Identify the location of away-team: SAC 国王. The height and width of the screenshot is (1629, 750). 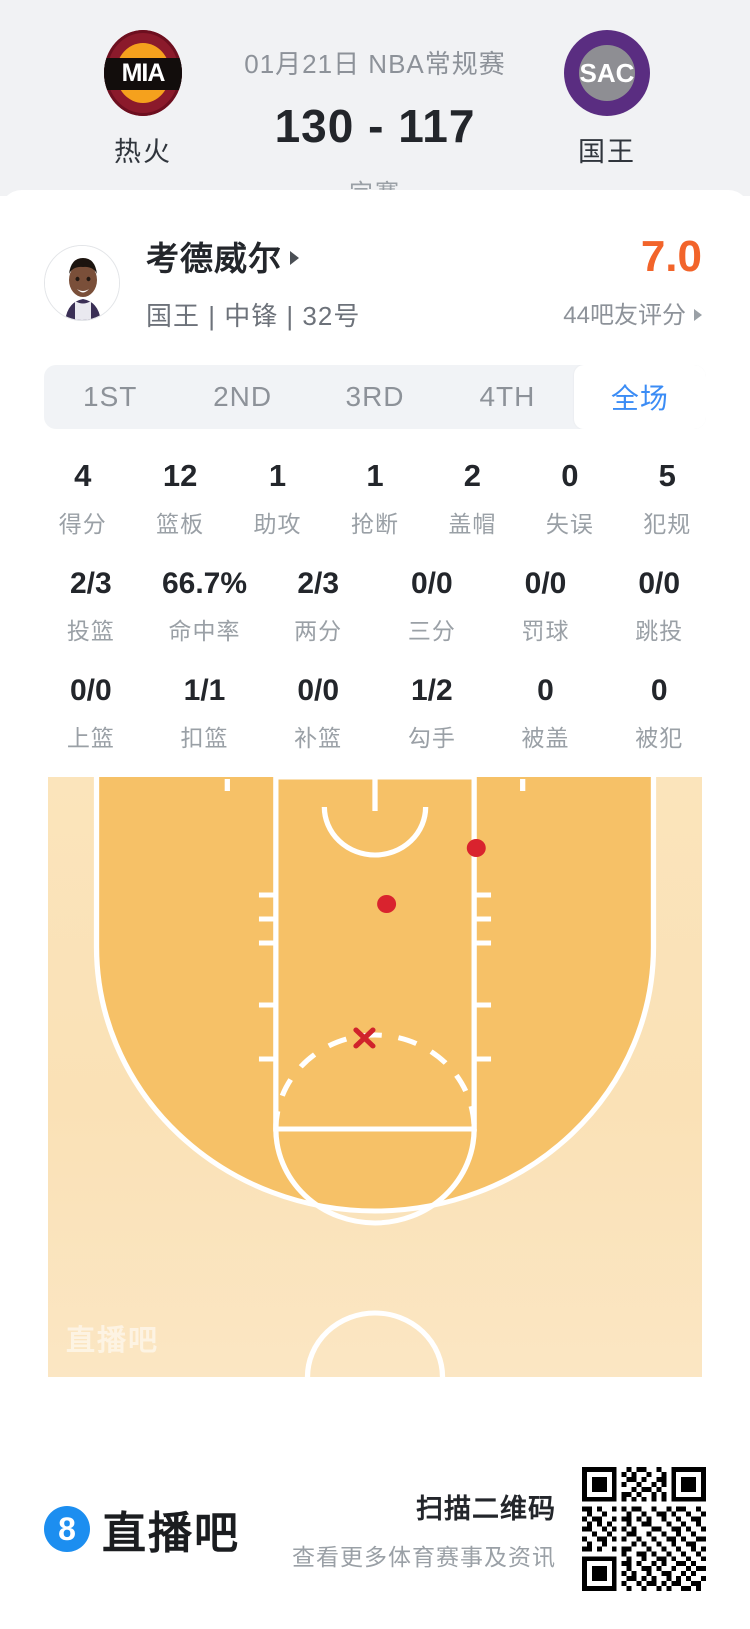
(607, 96).